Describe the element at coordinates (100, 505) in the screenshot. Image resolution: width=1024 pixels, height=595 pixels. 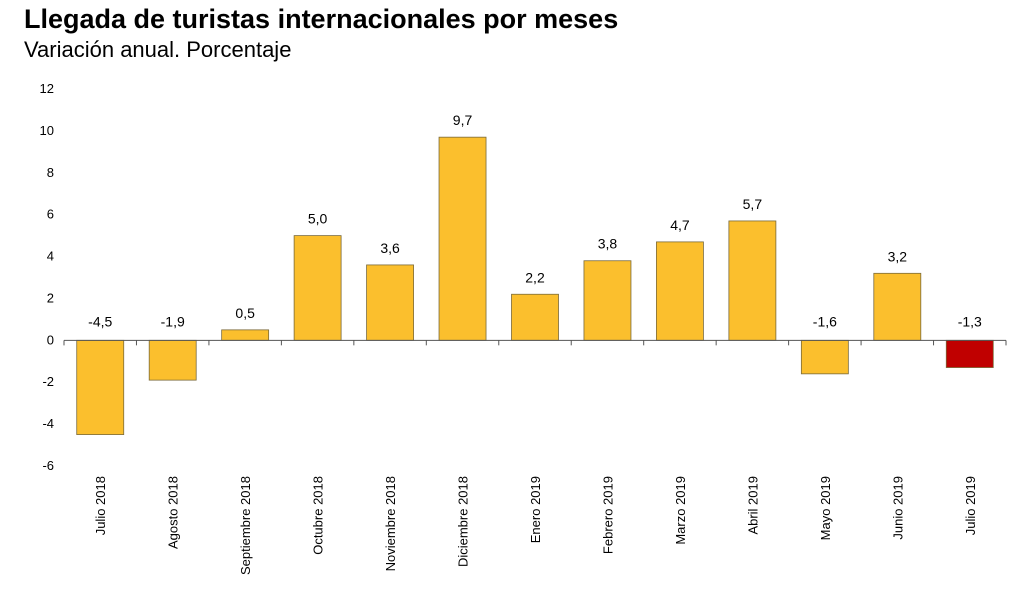
I see `category-label: Julio 2018` at that location.